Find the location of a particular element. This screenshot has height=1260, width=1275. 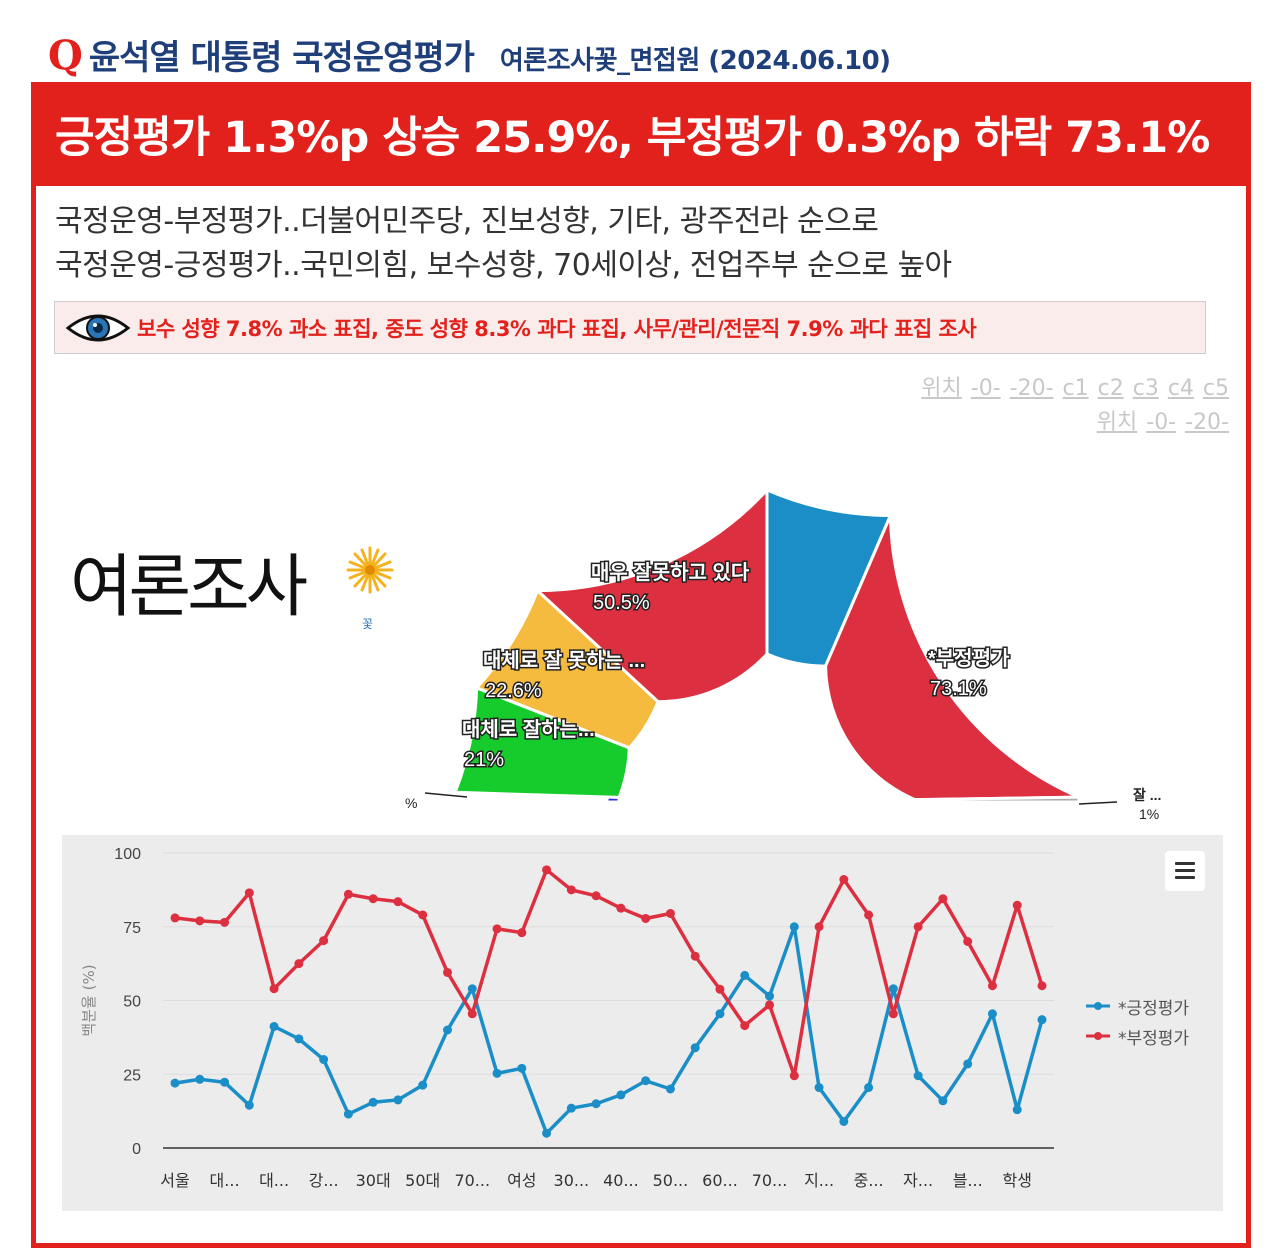

chart-menu-button is located at coordinates (1185, 871).